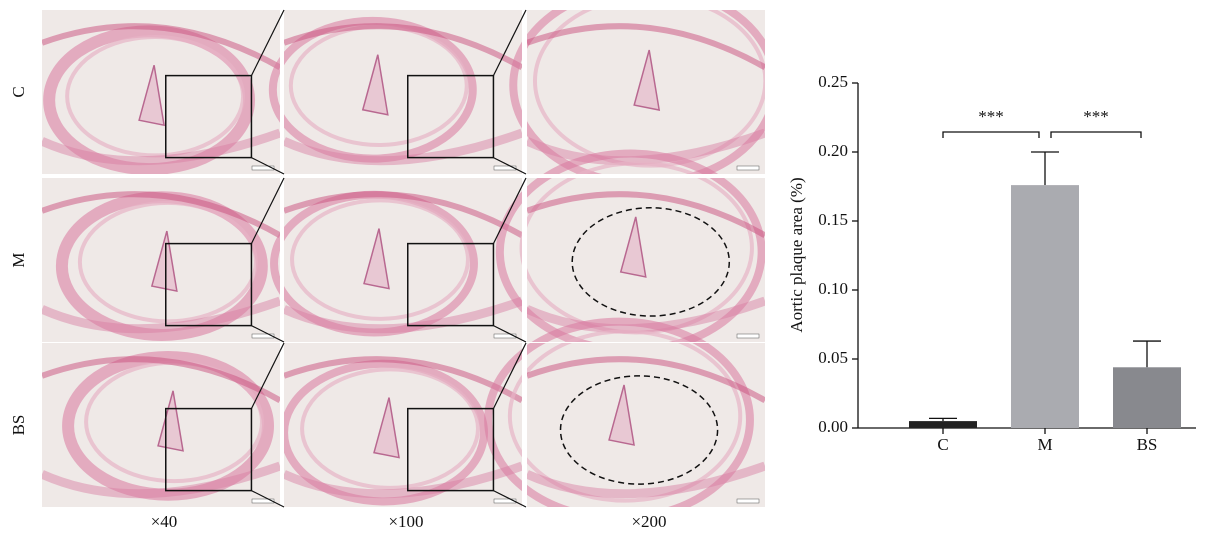  Describe the element at coordinates (833, 150) in the screenshot. I see `y-tick-label: 0.20` at that location.